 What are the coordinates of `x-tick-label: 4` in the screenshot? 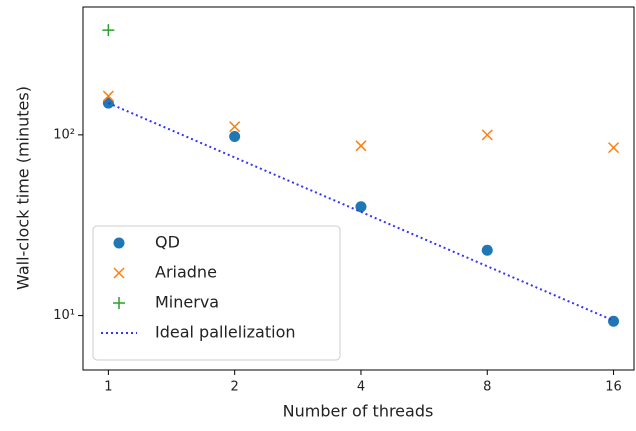 It's located at (361, 387).